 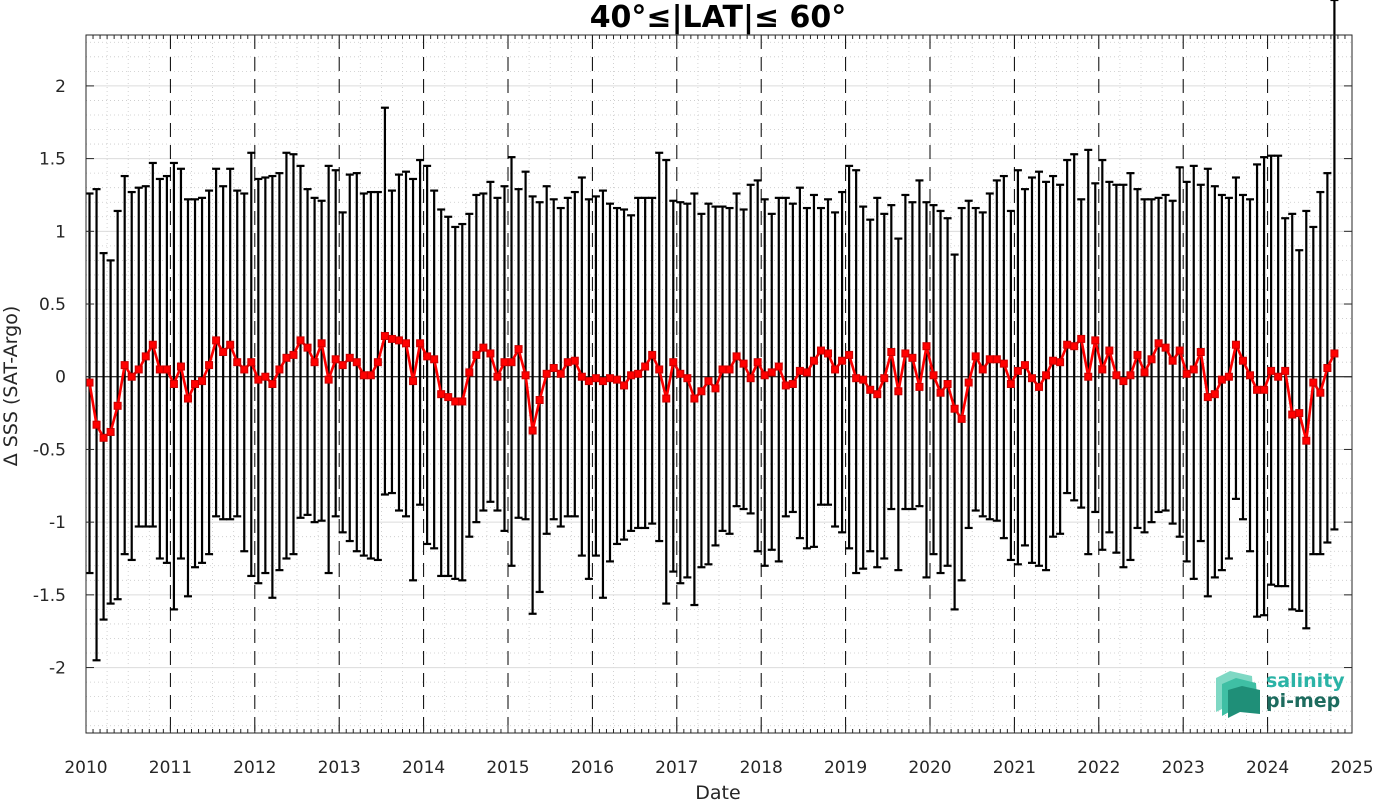 I want to click on x-tick-label: 2012, so click(x=254, y=768).